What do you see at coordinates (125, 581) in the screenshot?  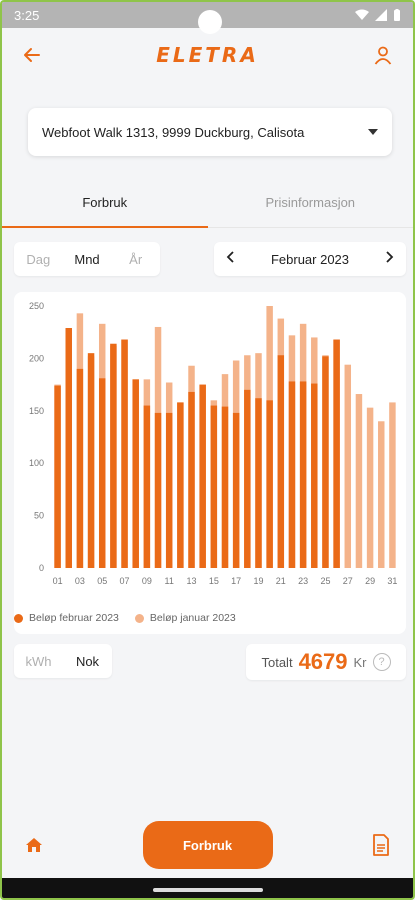 I see `x-tick-label: 07` at bounding box center [125, 581].